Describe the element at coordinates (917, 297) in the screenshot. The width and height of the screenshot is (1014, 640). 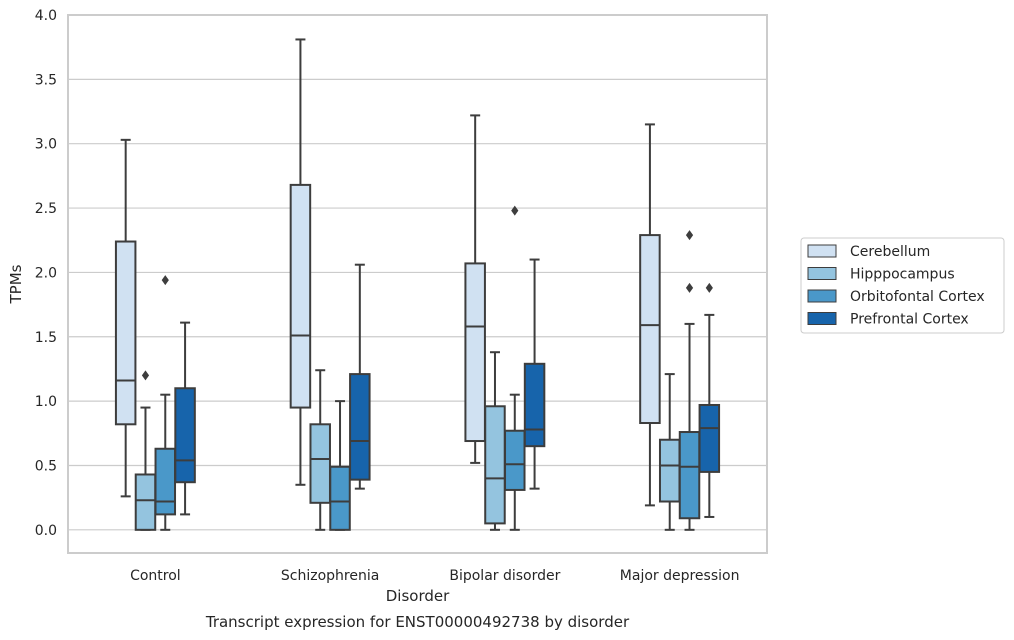
I see `legend-item-label: Orbitofontal Cortex` at that location.